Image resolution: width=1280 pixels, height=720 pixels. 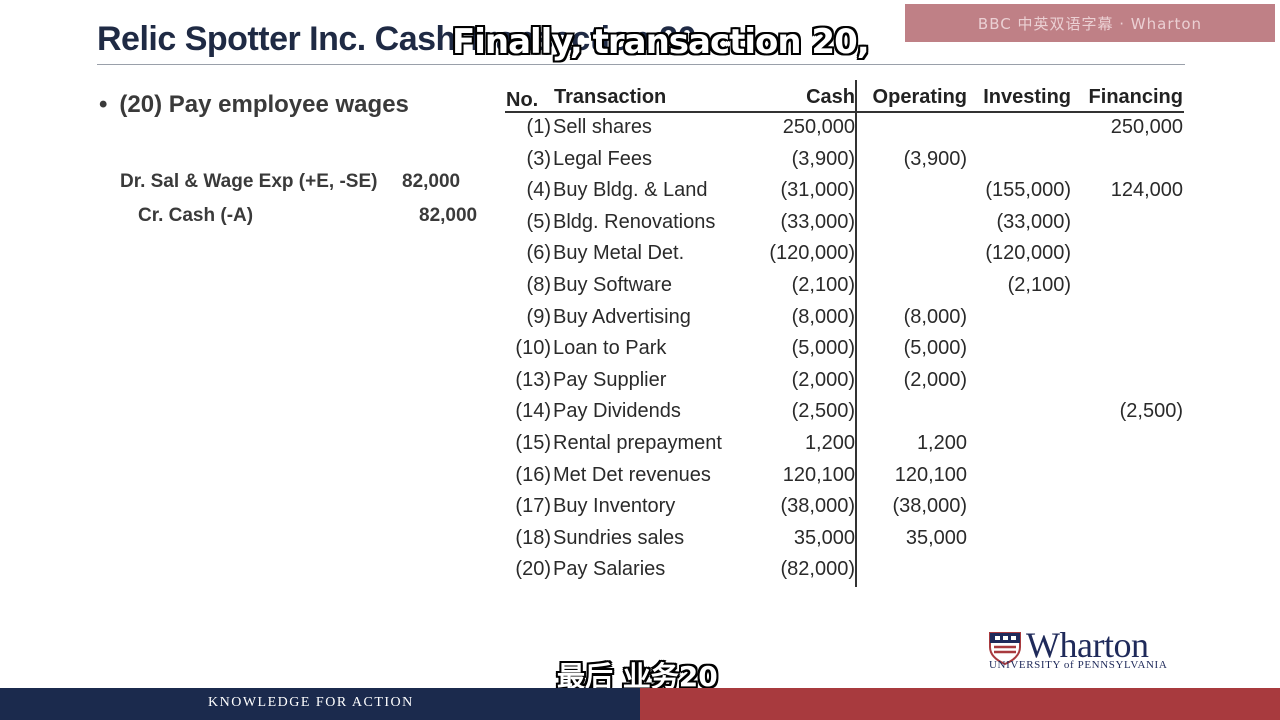 I want to click on table-row: (9) Buy Advertising (8,000) (8,000), so click(x=640, y=322).